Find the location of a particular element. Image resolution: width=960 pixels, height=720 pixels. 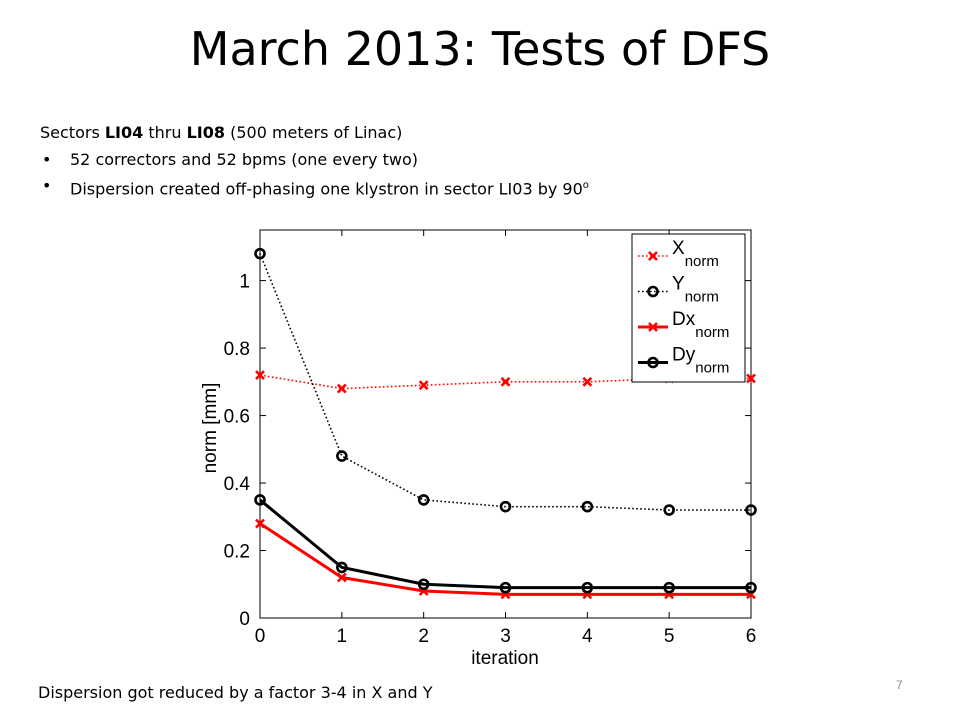

legend-marker-dx-norm is located at coordinates (653, 327).